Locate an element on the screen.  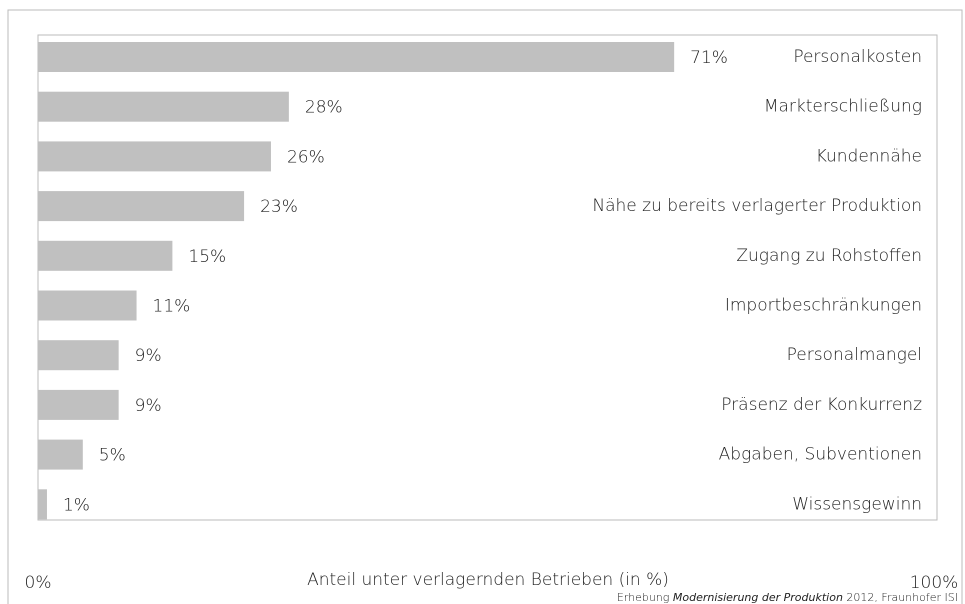
category-label: Nähe zu bereits verlagerter Produktion is located at coordinates (757, 206).